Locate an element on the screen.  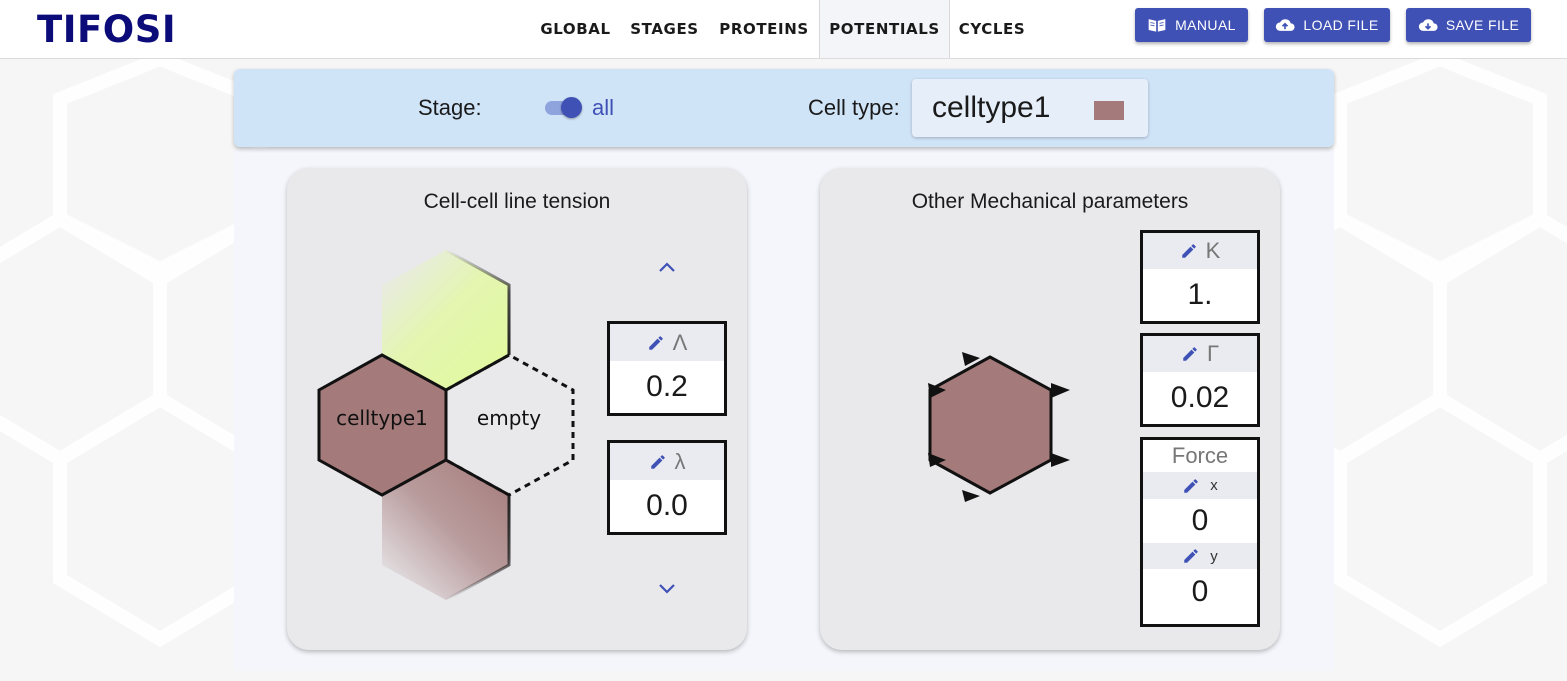
upper-neighbor-cell is located at coordinates (445, 320).